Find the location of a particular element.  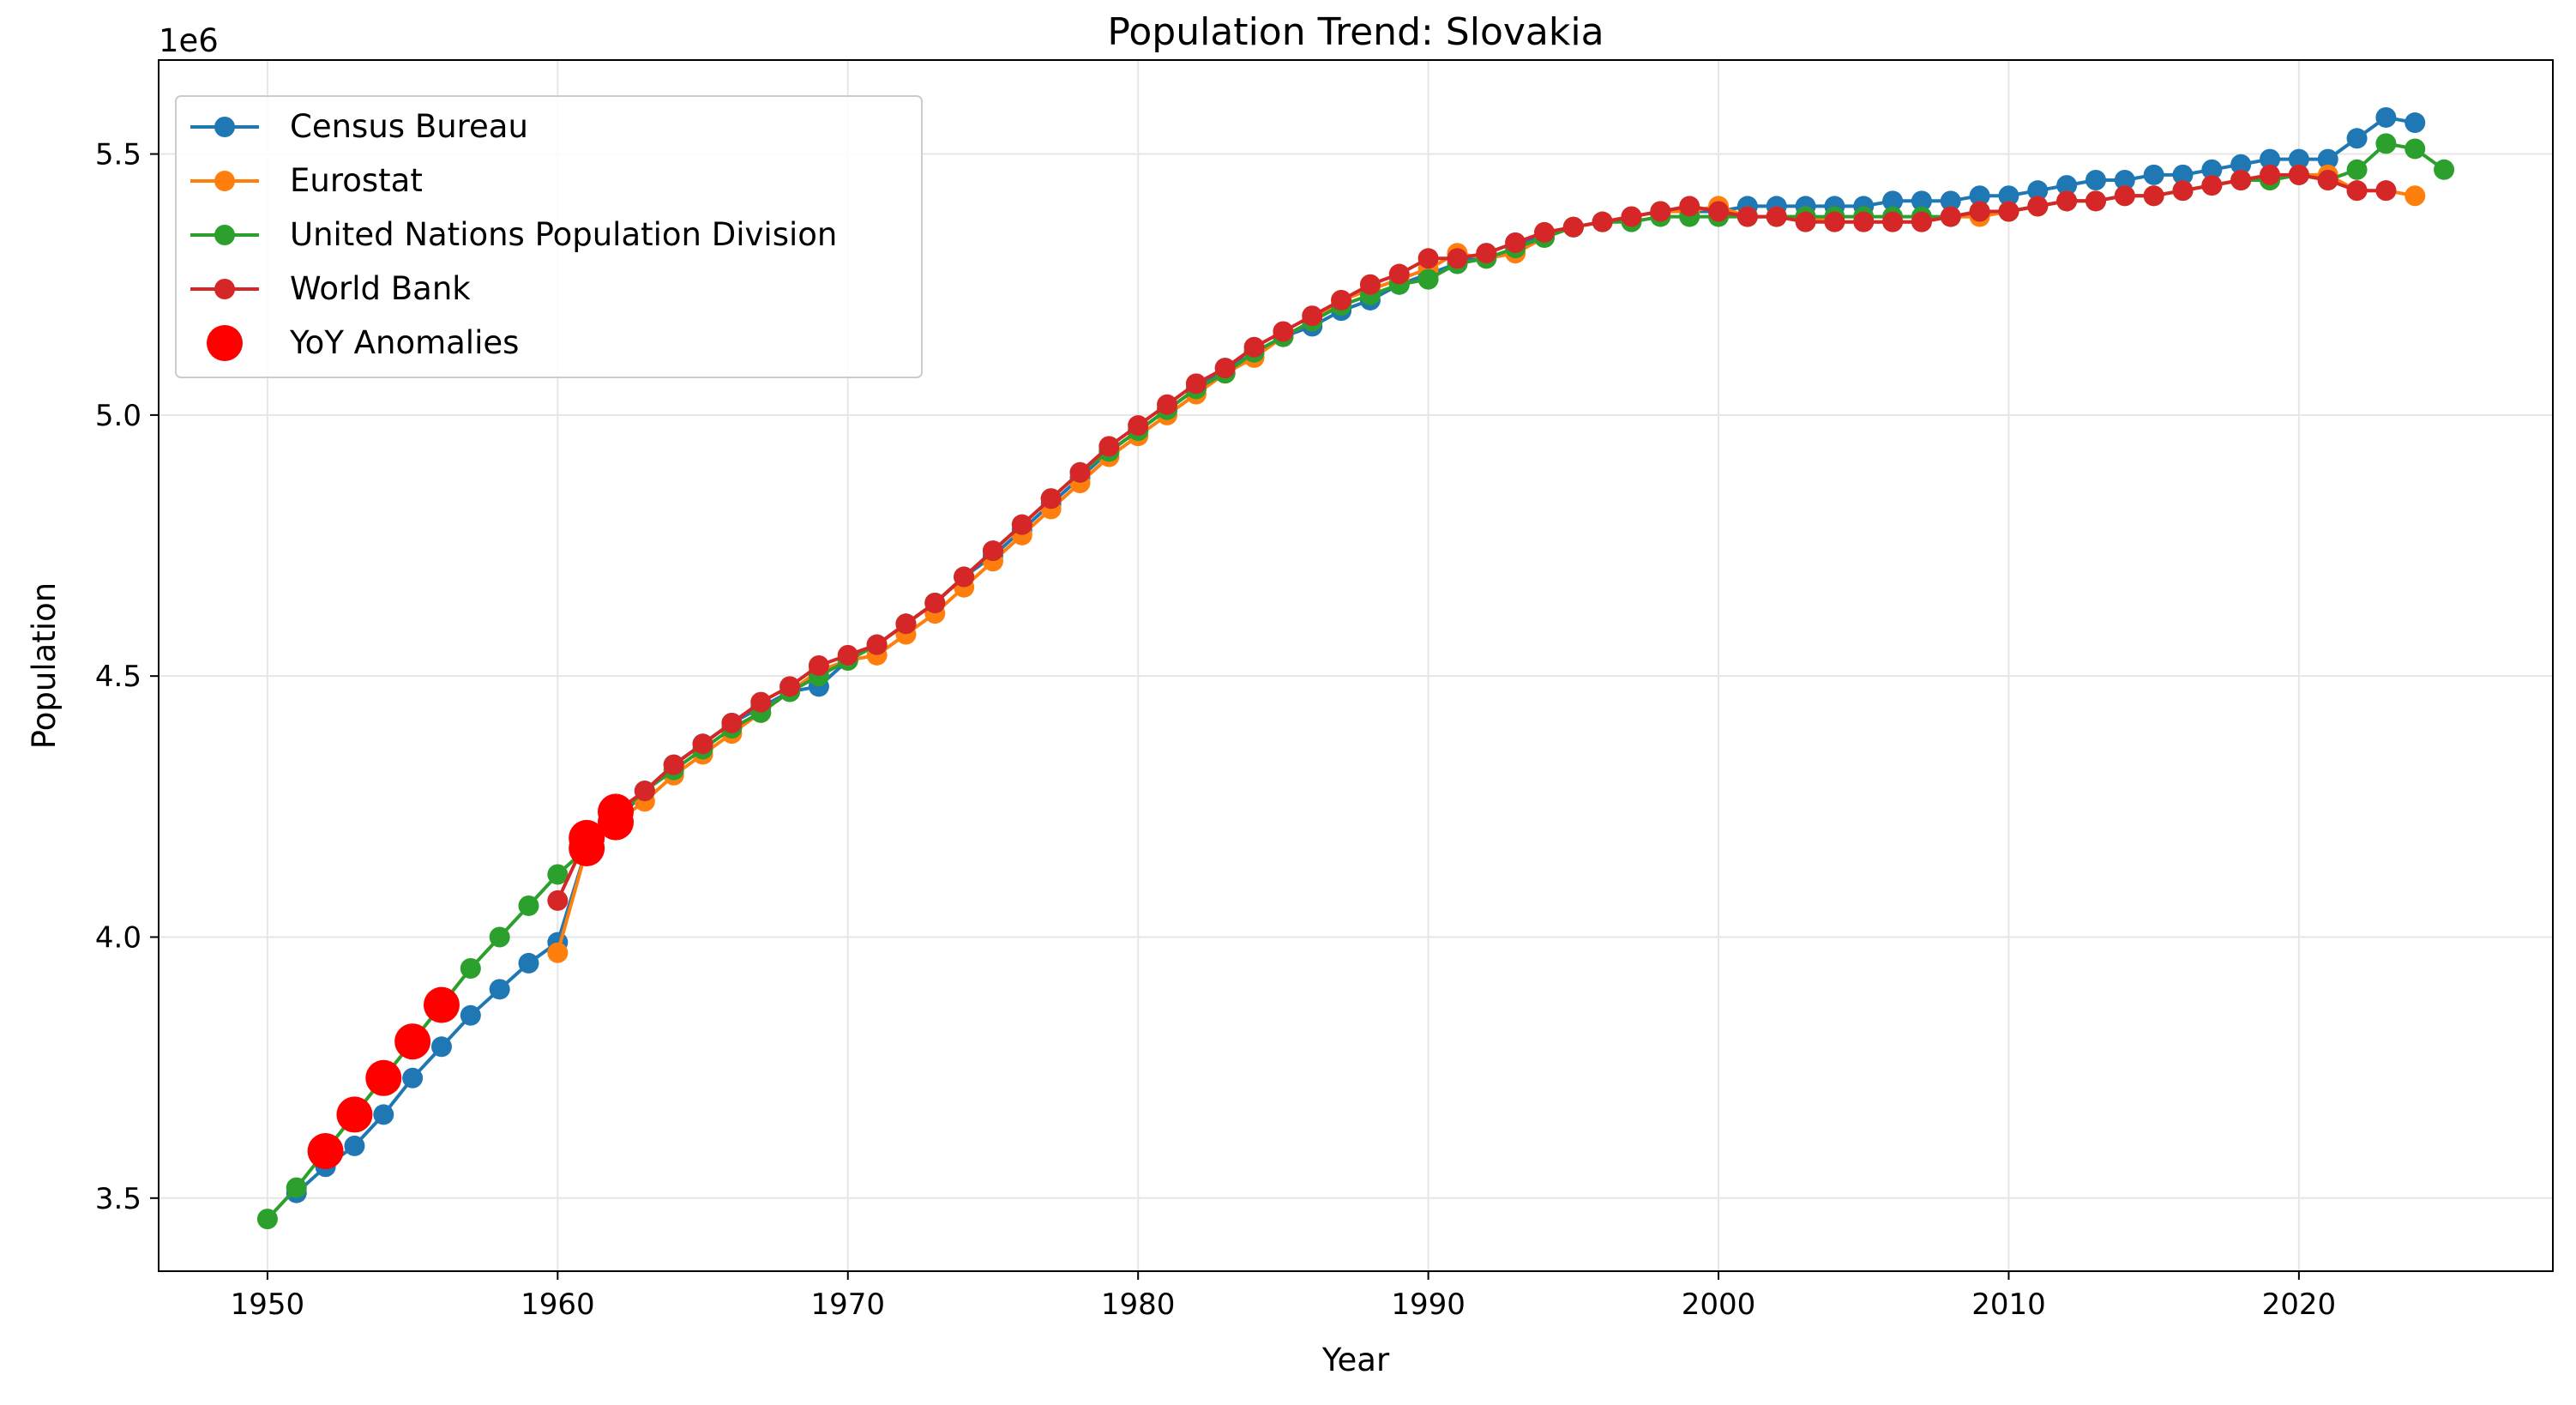

legend-label: World Bank is located at coordinates (380, 288).